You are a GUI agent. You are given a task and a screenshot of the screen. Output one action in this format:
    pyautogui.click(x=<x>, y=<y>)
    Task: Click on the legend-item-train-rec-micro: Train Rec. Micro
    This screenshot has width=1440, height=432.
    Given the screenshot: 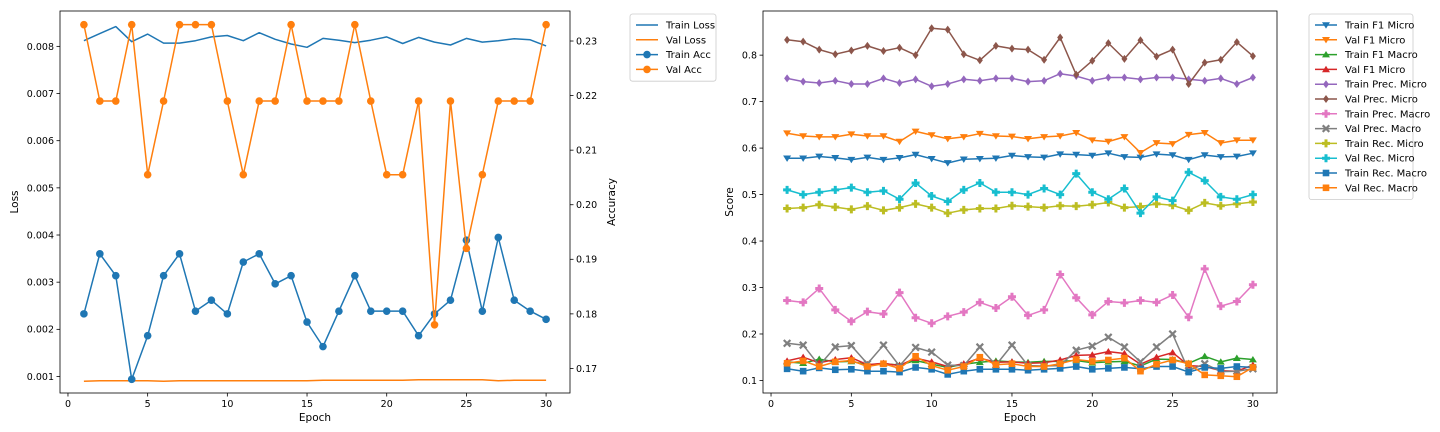 What is the action you would take?
    pyautogui.click(x=1369, y=144)
    